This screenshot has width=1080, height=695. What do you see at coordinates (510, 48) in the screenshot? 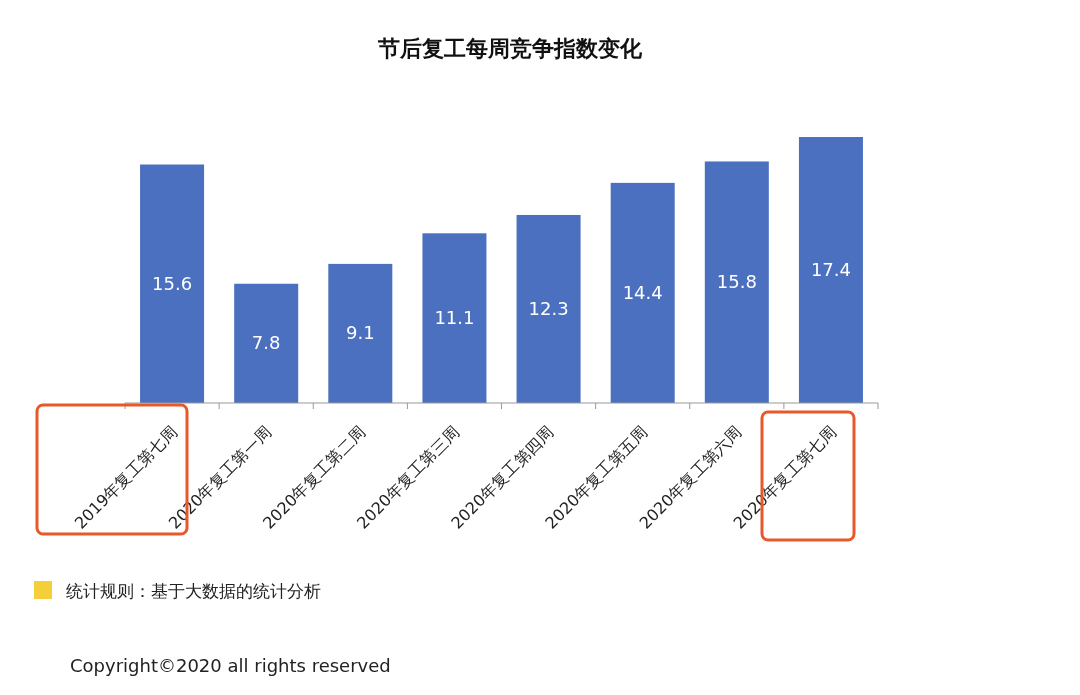
I see `chart-title: 节后复工每周竞争指数变化` at bounding box center [510, 48].